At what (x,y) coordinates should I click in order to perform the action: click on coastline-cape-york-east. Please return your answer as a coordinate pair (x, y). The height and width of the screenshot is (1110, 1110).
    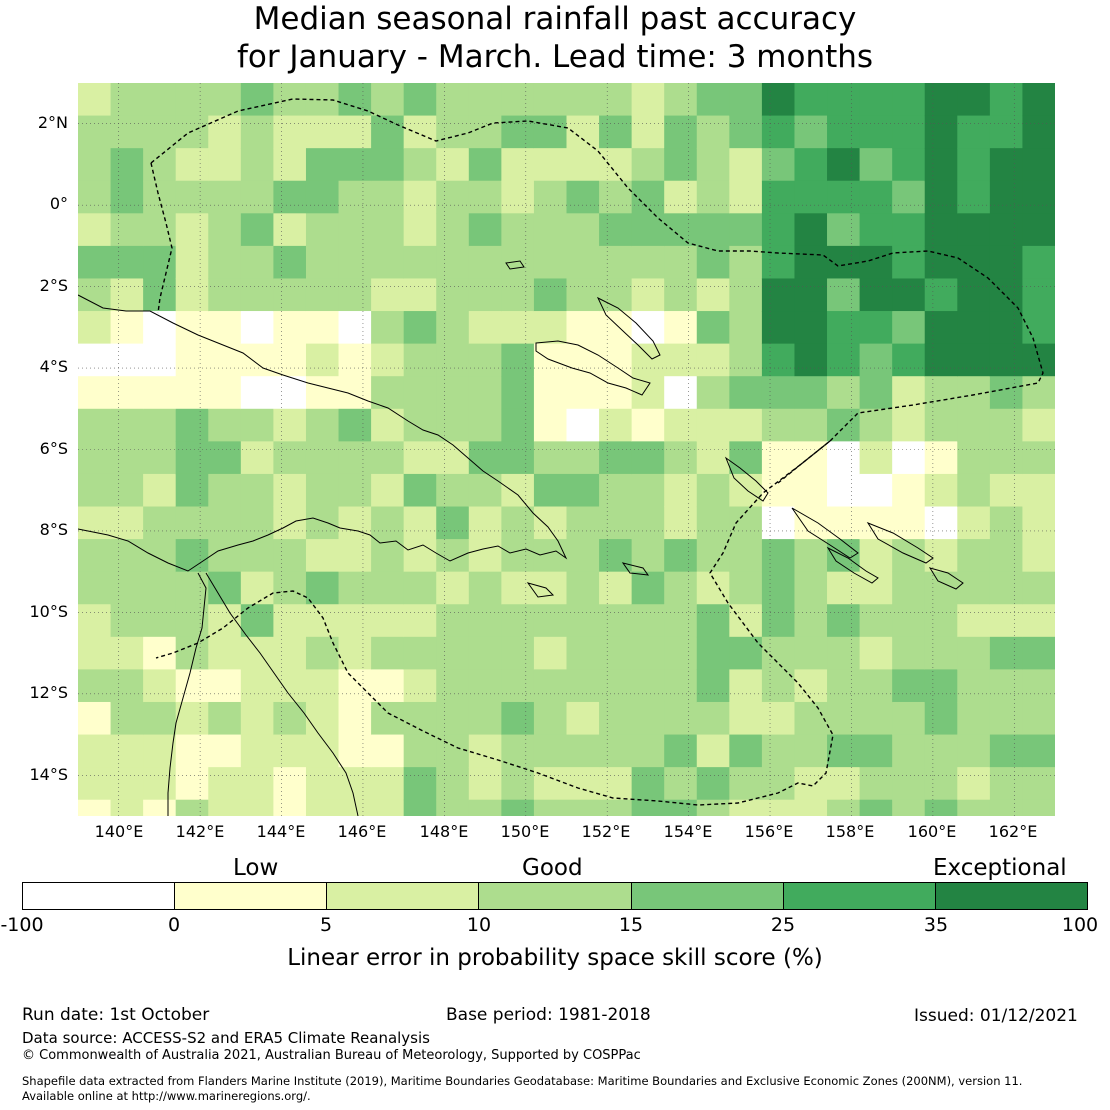
    Looking at the image, I should click on (282, 694).